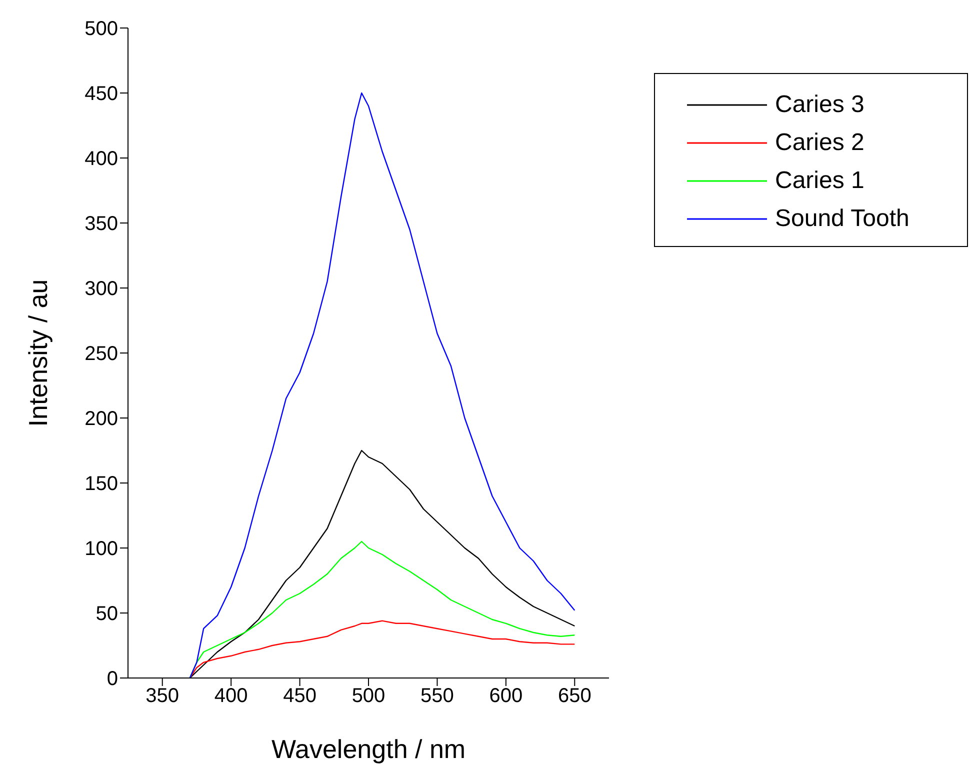 The width and height of the screenshot is (979, 774). Describe the element at coordinates (368, 749) in the screenshot. I see `x-axis-title: Wavelength / nm` at that location.